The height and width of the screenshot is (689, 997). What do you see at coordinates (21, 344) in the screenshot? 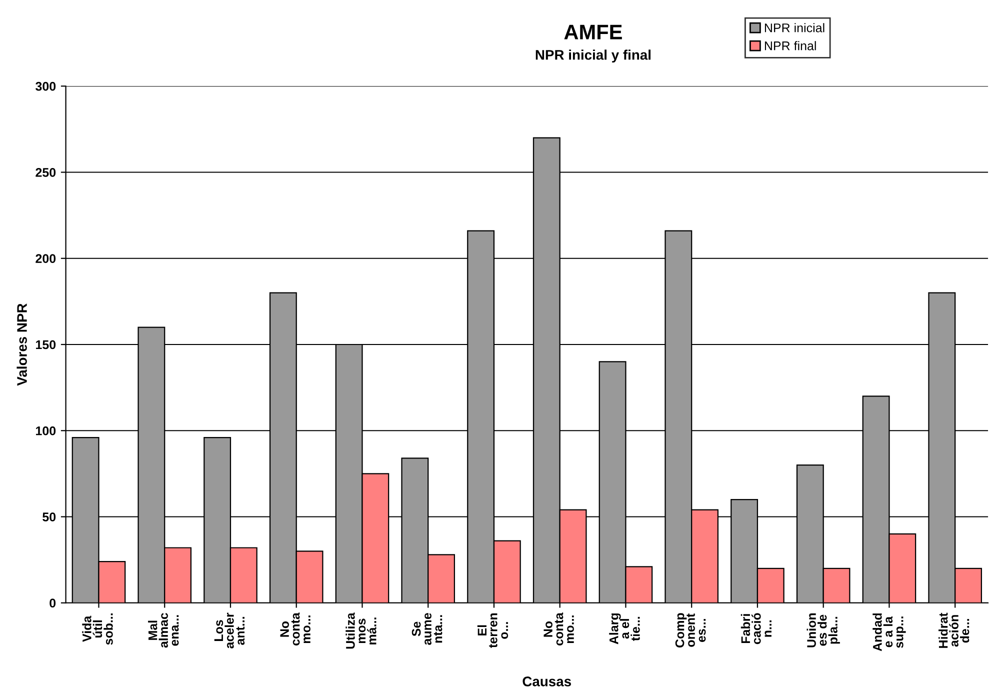
I see `y-axis-title: Valores NPR` at bounding box center [21, 344].